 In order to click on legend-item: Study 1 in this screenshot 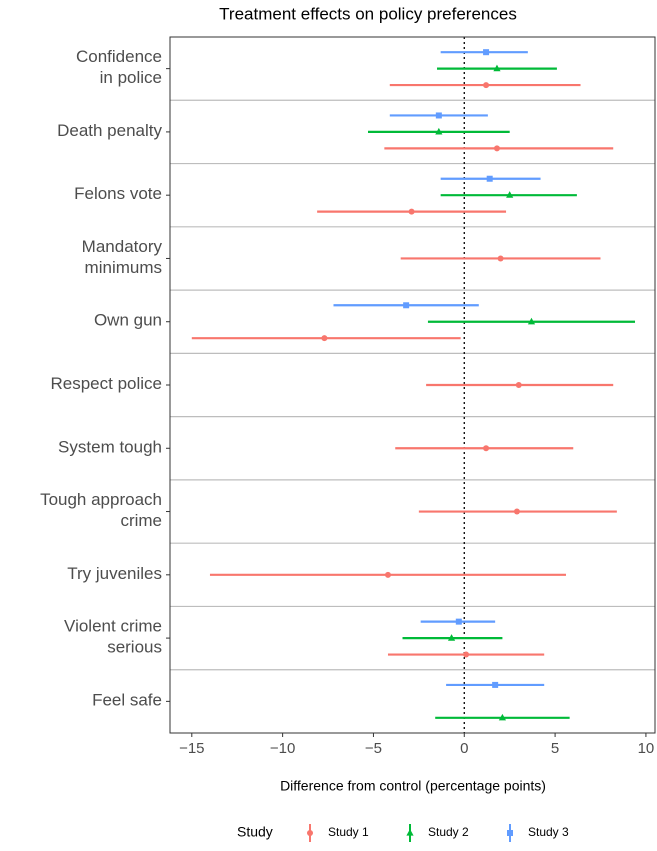, I will do `click(338, 833)`.